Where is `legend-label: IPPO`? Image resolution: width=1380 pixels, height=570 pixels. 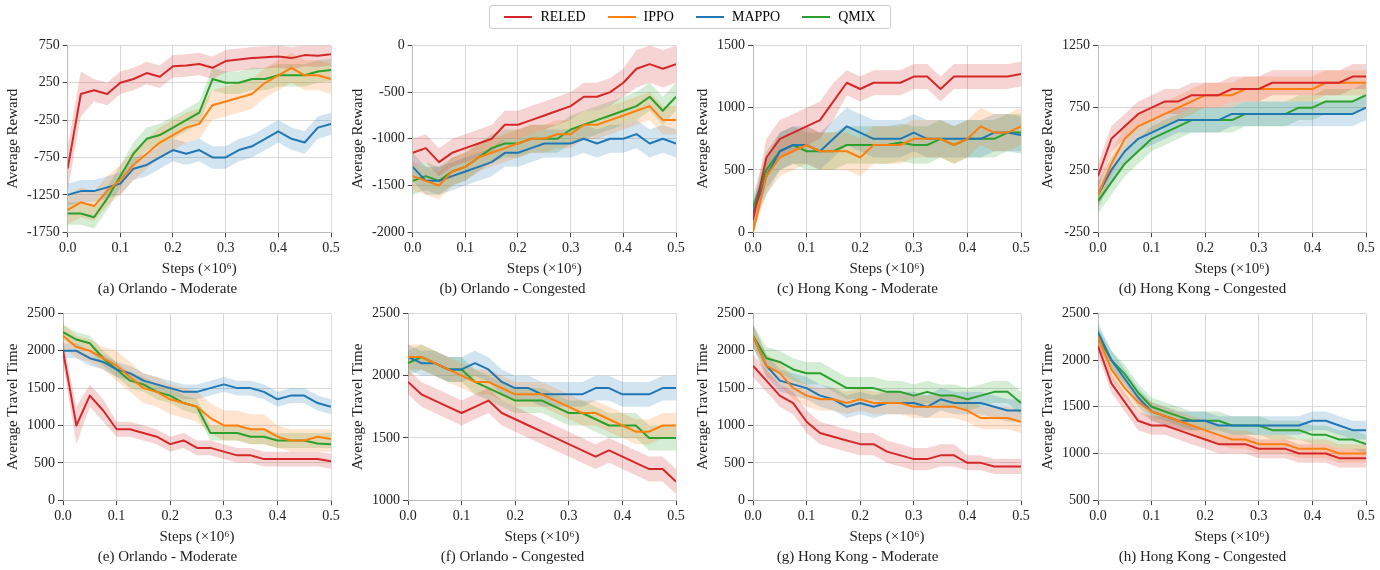 legend-label: IPPO is located at coordinates (658, 17).